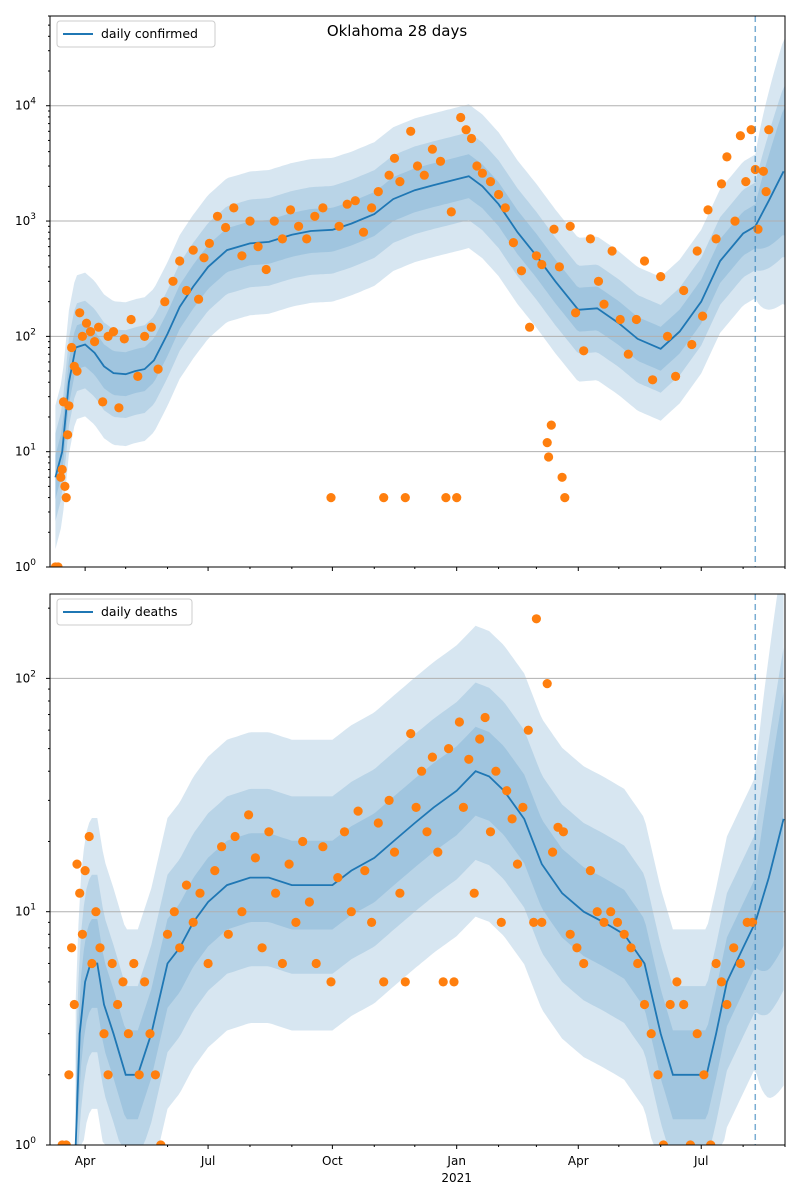 Image resolution: width=800 pixels, height=1200 pixels. Describe the element at coordinates (456, 1178) in the screenshot. I see `x-tick-sublabel: 2021` at that location.